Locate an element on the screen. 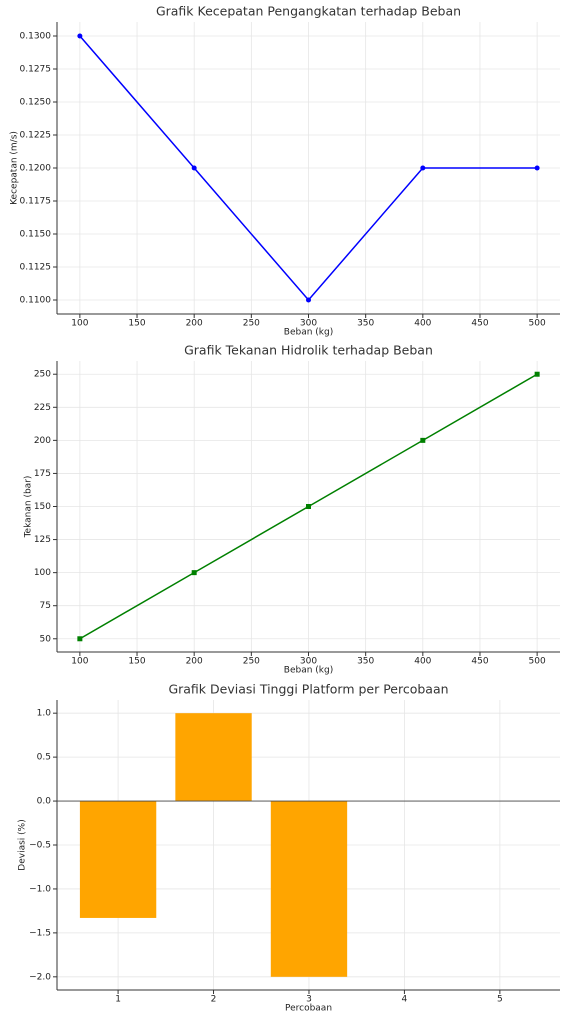 The width and height of the screenshot is (569, 1024). y-tick-label: 0.1200 is located at coordinates (36, 169).